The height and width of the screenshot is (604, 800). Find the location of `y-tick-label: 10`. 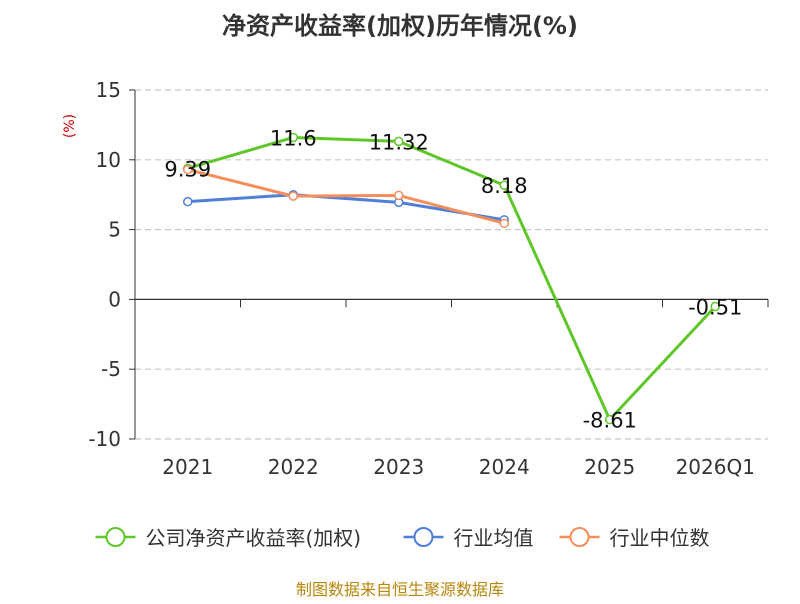

y-tick-label: 10 is located at coordinates (108, 160).